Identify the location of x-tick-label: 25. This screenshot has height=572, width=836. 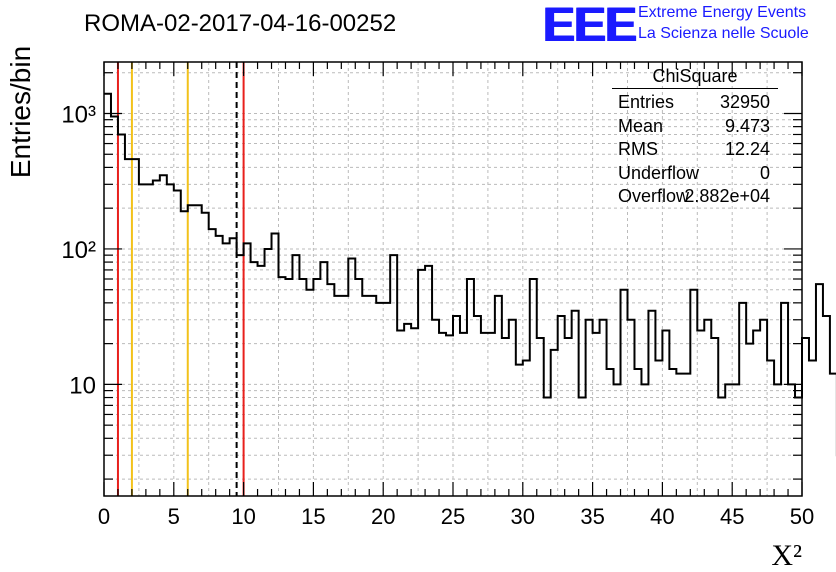
(453, 516).